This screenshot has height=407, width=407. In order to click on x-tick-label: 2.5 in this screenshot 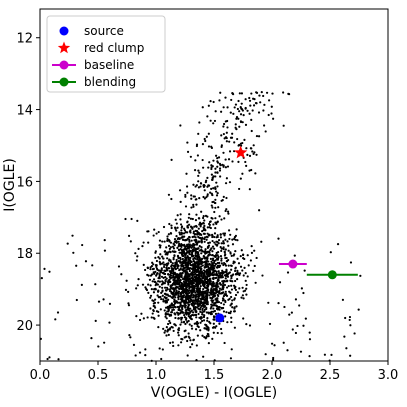, I will do `click(330, 375)`.